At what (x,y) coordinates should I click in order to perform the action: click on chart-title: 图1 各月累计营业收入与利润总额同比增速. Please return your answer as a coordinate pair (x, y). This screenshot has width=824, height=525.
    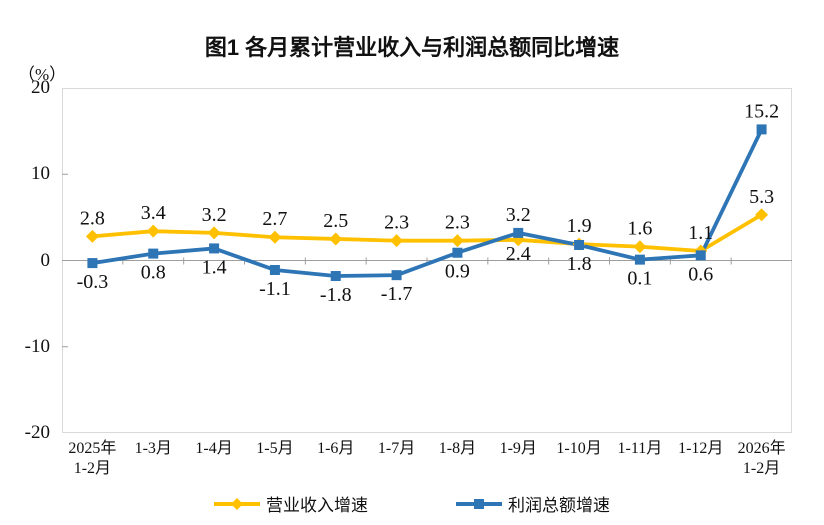
    Looking at the image, I should click on (412, 47).